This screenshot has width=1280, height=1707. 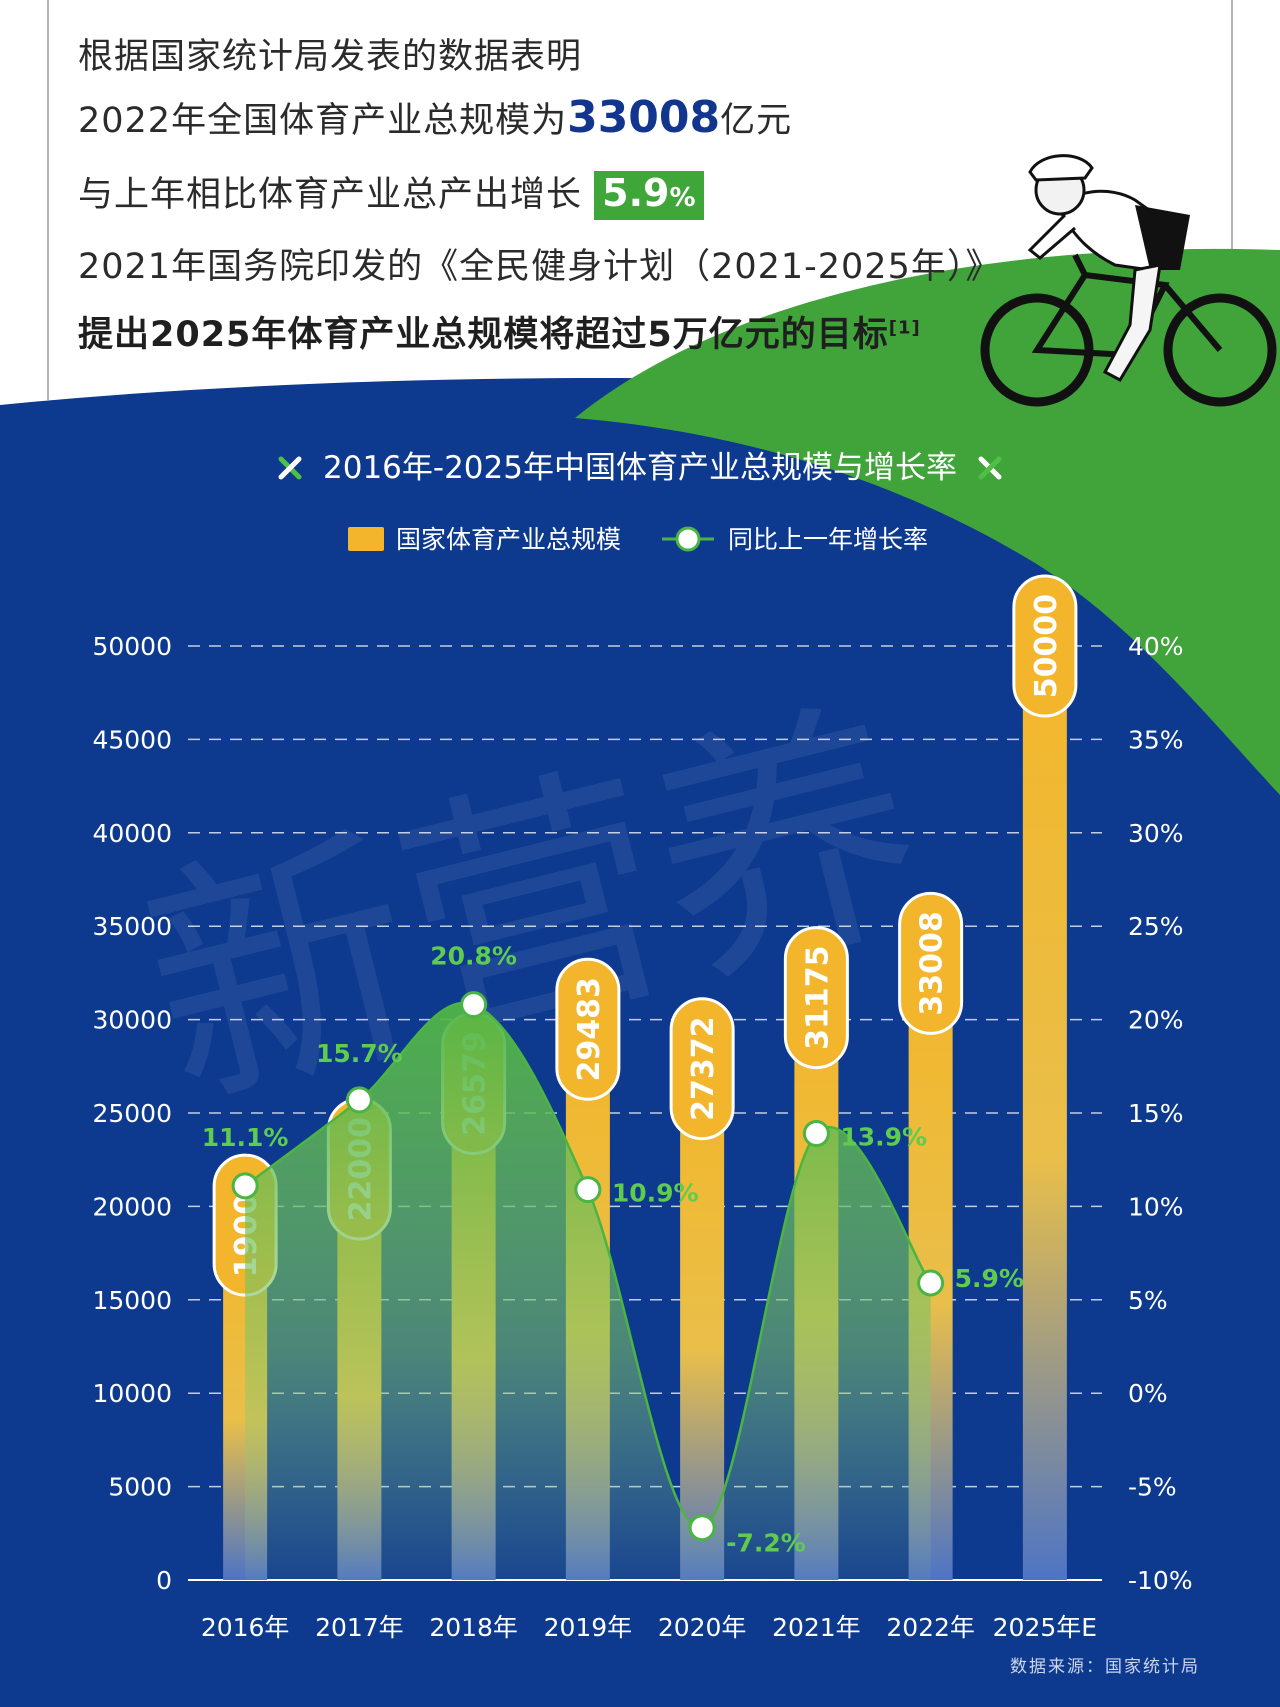 I want to click on cyclist-illustration, so click(x=1128, y=280).